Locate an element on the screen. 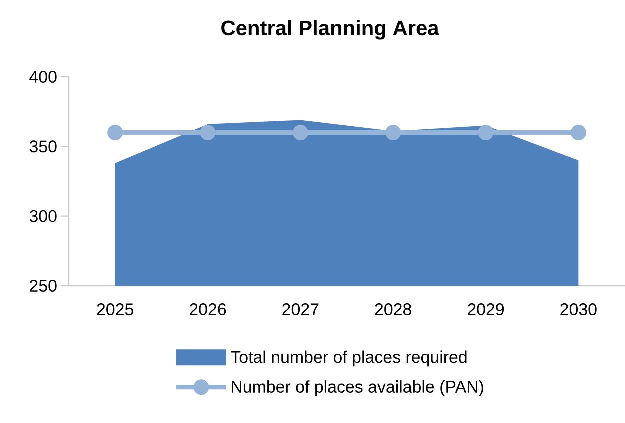 This screenshot has width=625, height=423. y-tick-label: 250 is located at coordinates (43, 286).